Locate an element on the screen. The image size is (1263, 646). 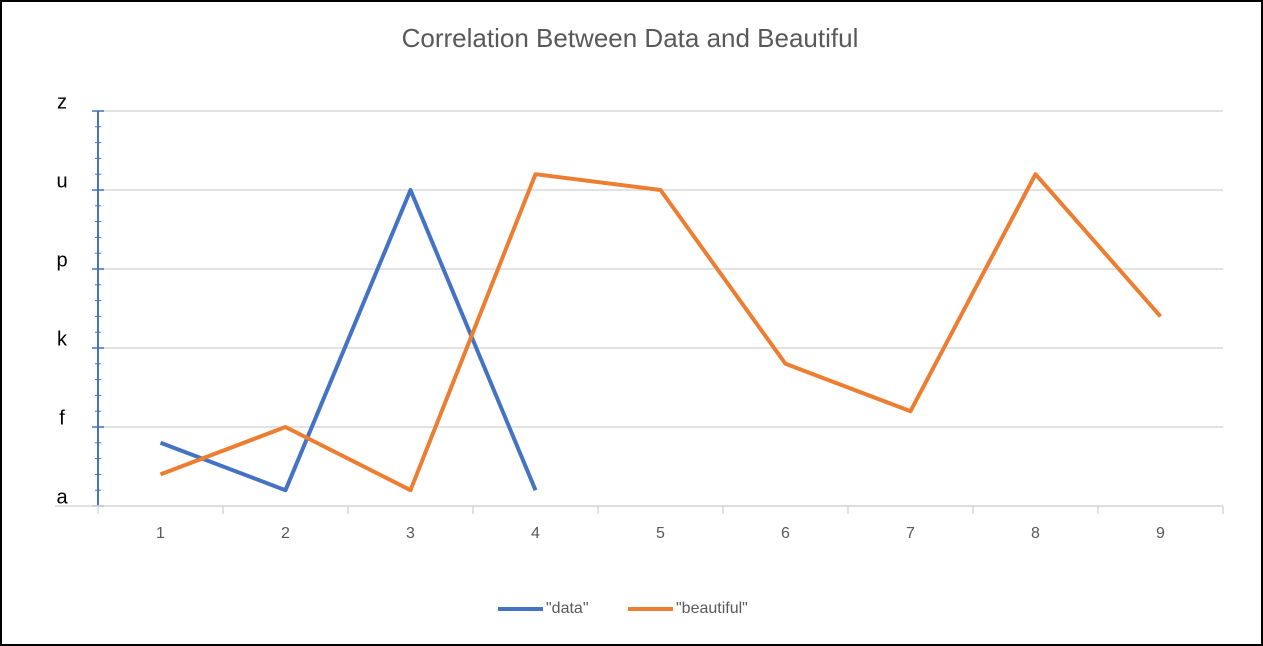
x-tick-label: 5 is located at coordinates (660, 533).